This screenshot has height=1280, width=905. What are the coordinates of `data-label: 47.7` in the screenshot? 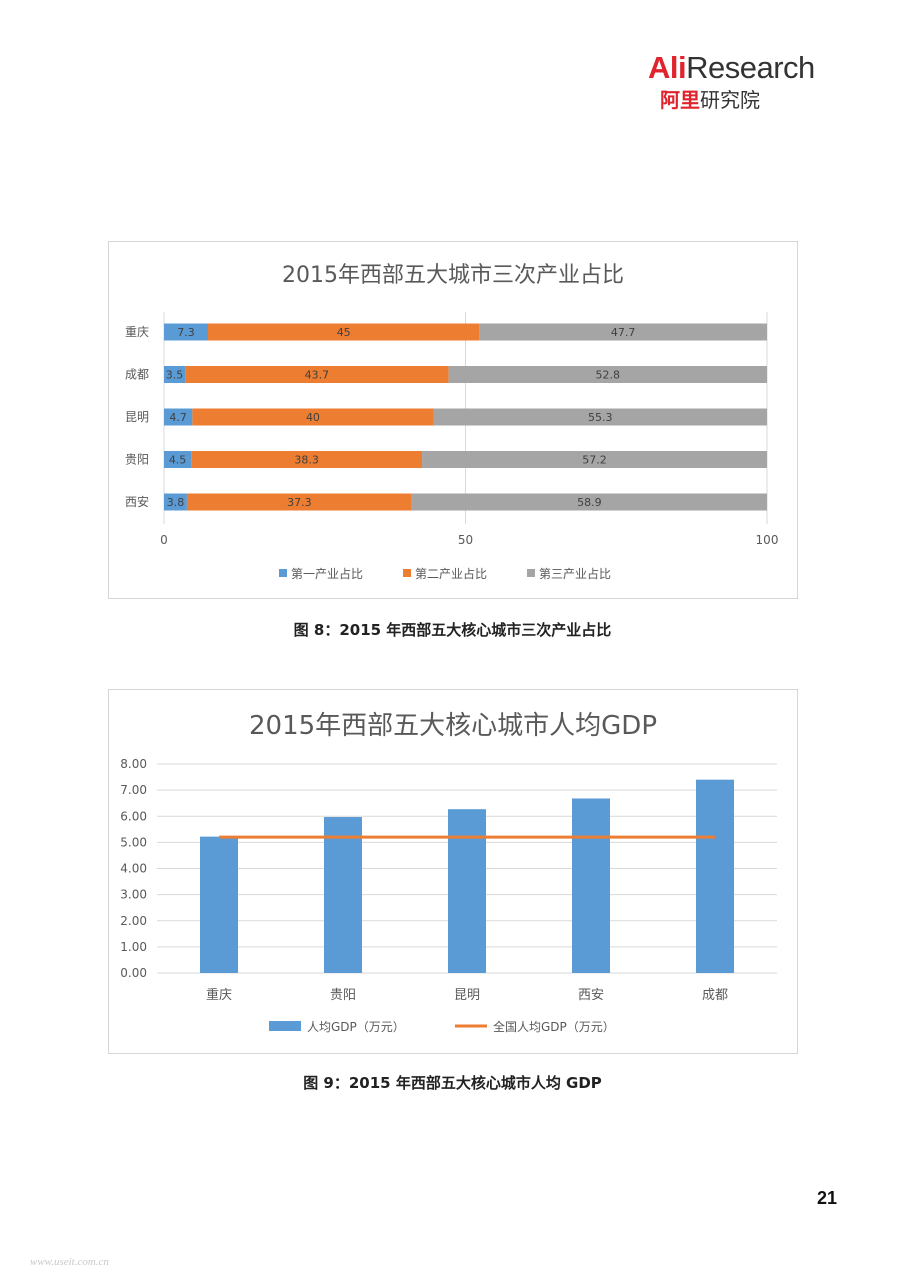 It's located at (623, 332).